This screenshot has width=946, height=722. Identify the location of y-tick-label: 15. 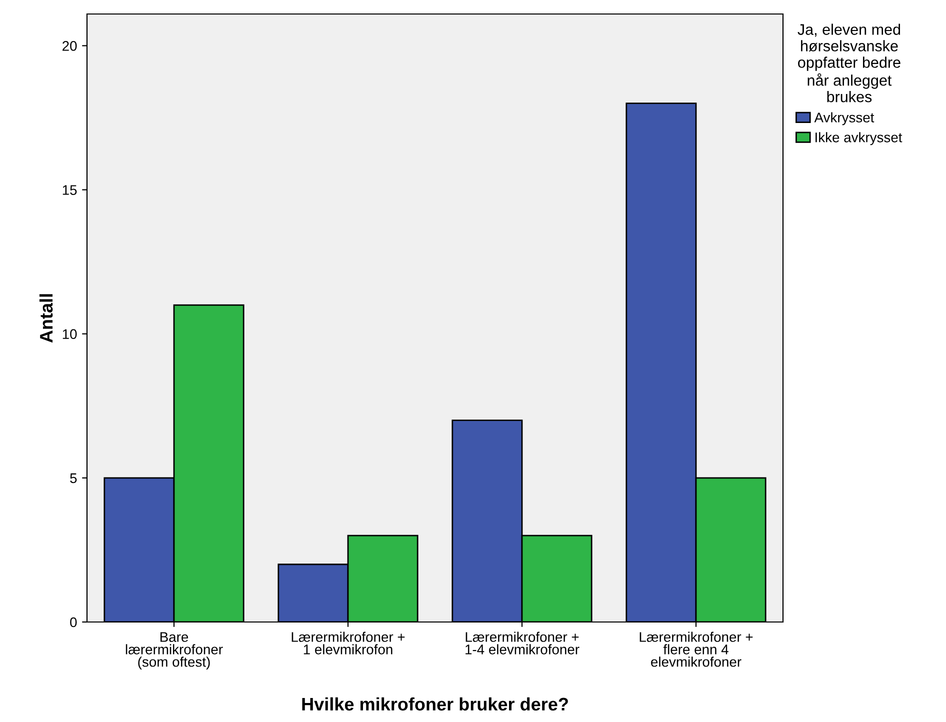
(69, 190).